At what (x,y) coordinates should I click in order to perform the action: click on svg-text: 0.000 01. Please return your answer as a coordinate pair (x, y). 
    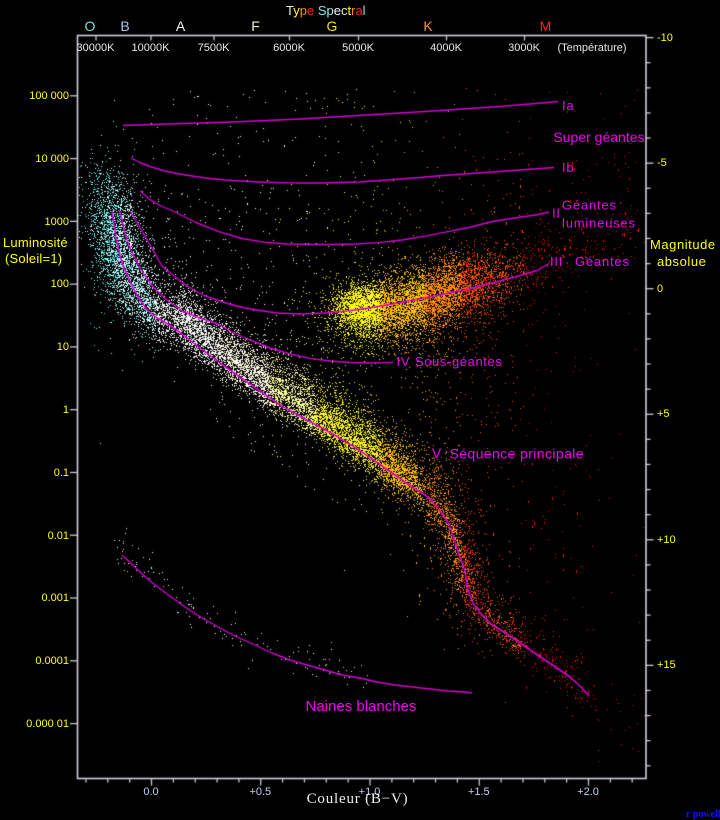
    Looking at the image, I should click on (47, 724).